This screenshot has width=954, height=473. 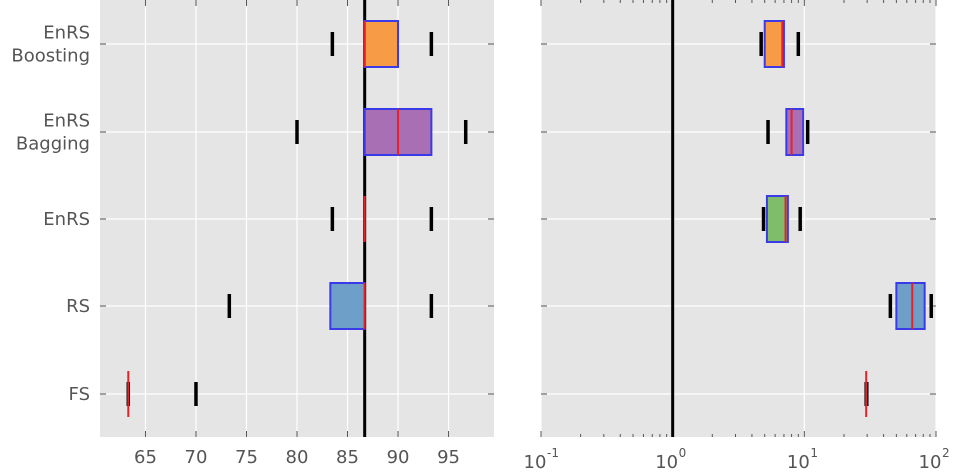 What do you see at coordinates (398, 457) in the screenshot?
I see `x-tick-label: 90` at bounding box center [398, 457].